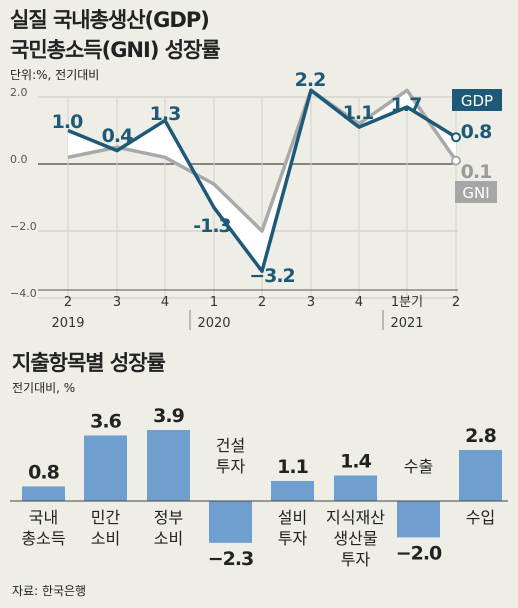 The width and height of the screenshot is (518, 608). I want to click on bar-category-label: 총소득, so click(43, 538).